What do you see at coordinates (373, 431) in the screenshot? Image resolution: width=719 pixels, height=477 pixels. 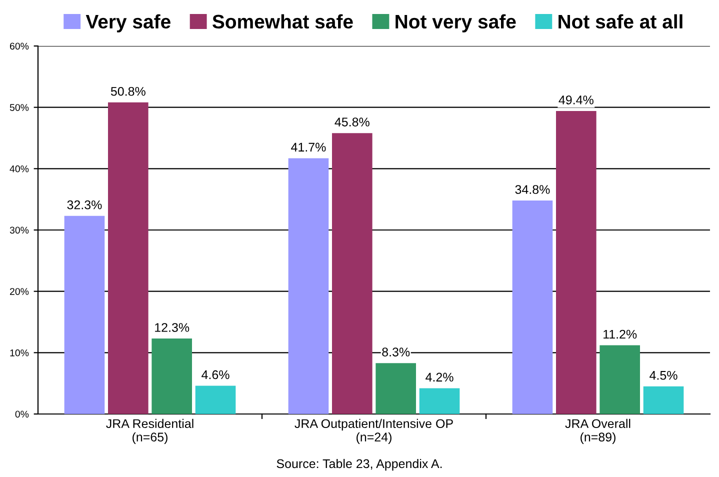 I see `x-tick-label: JRA Outpatient/Intensive OP (n=24)` at bounding box center [373, 431].